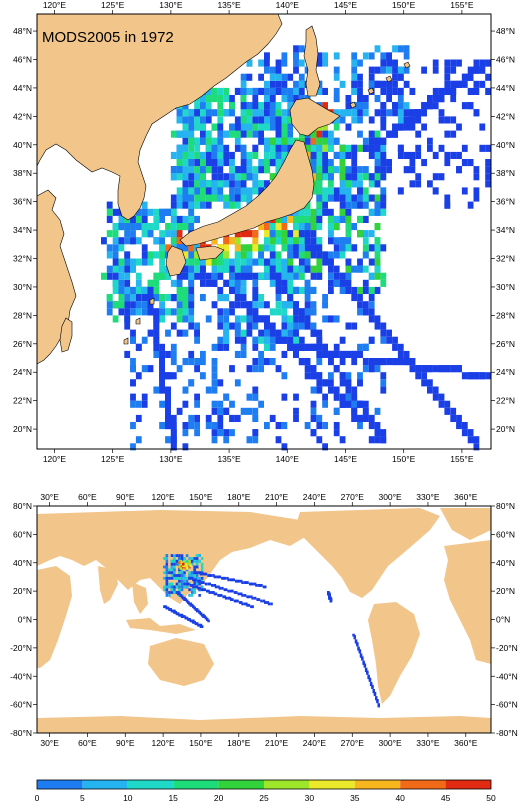 The image size is (529, 808). Describe the element at coordinates (505, 173) in the screenshot. I see `lat-label-right: 38°N` at that location.